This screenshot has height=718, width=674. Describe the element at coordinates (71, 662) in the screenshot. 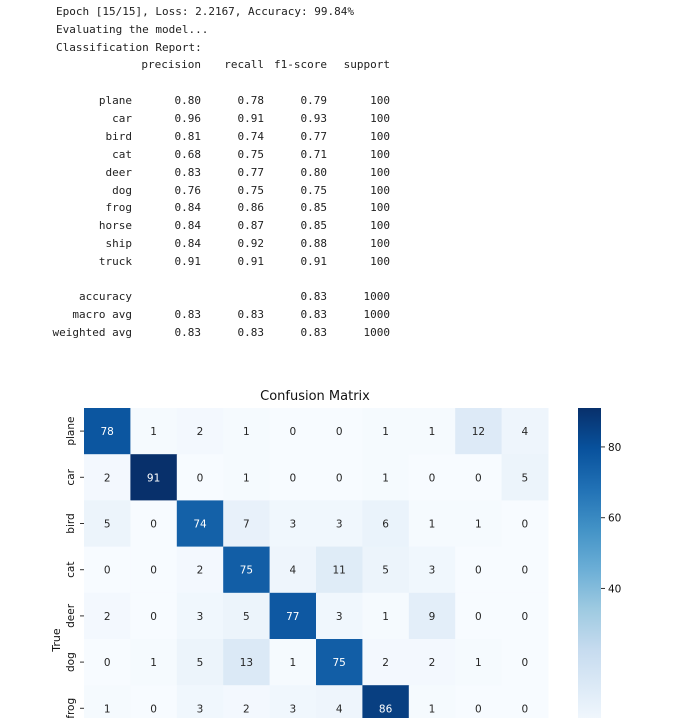

I see `row-tick-label: dog` at that location.